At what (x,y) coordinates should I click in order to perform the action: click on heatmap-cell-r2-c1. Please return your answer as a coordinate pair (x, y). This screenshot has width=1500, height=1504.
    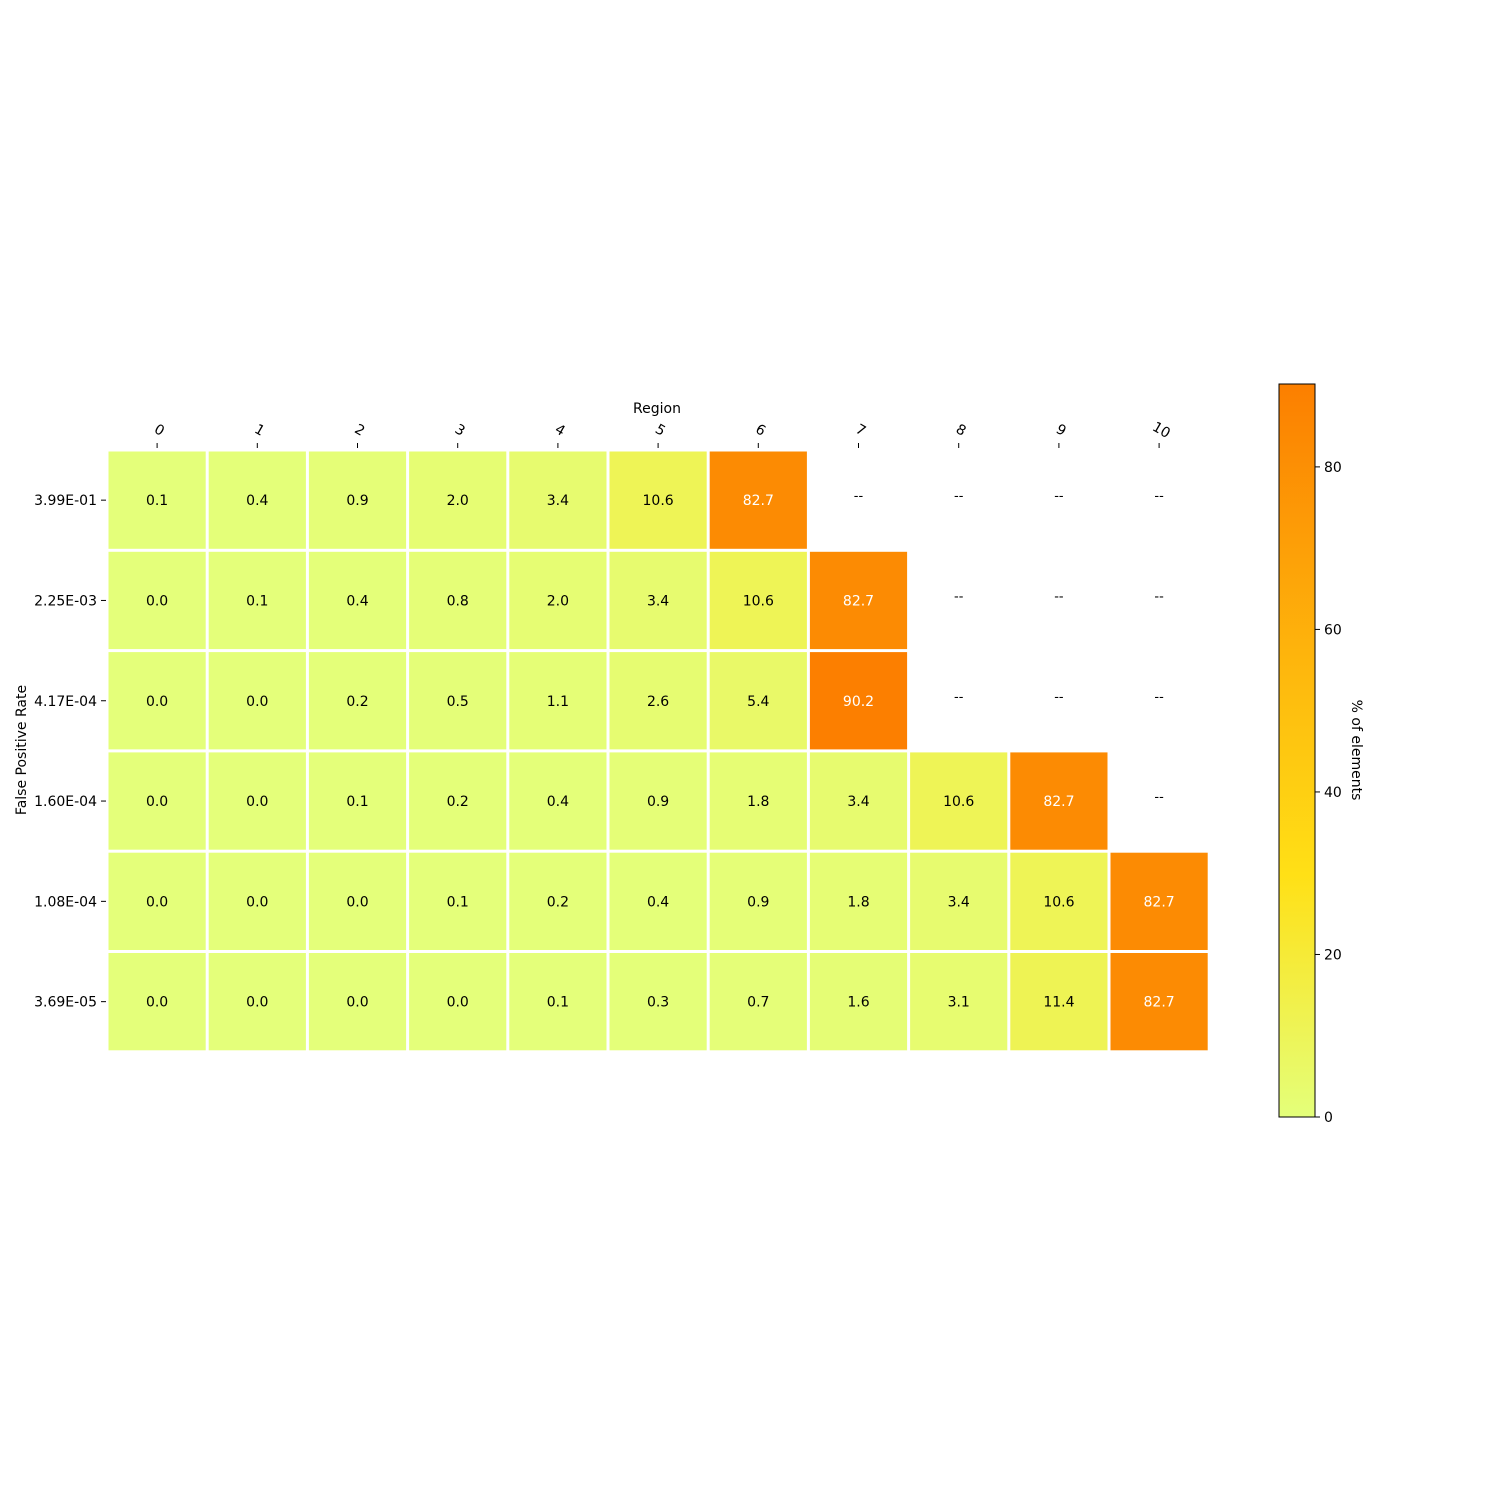
    Looking at the image, I should click on (257, 701).